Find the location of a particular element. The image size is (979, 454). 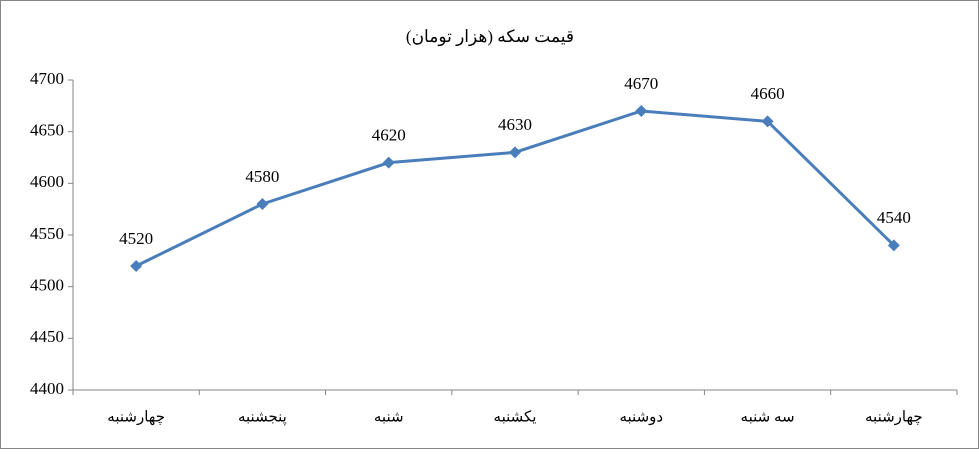

y-tick-label: 4650 is located at coordinates (47, 130).